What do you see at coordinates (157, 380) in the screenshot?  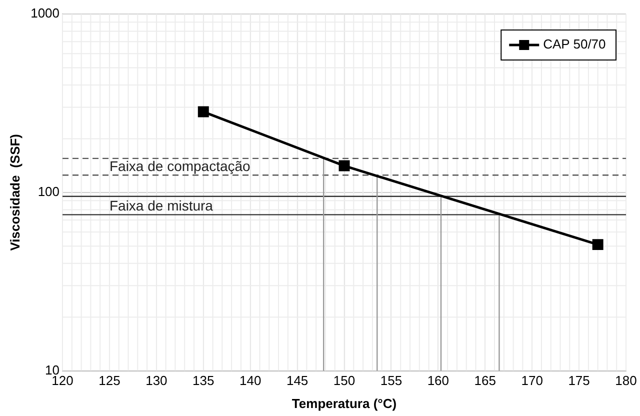 I see `x-tick-label: 130` at bounding box center [157, 380].